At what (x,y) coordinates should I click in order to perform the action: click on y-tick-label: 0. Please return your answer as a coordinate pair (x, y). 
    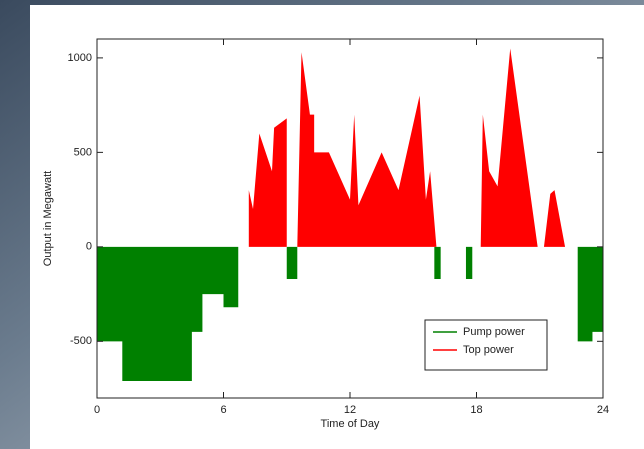
    Looking at the image, I should click on (89, 247).